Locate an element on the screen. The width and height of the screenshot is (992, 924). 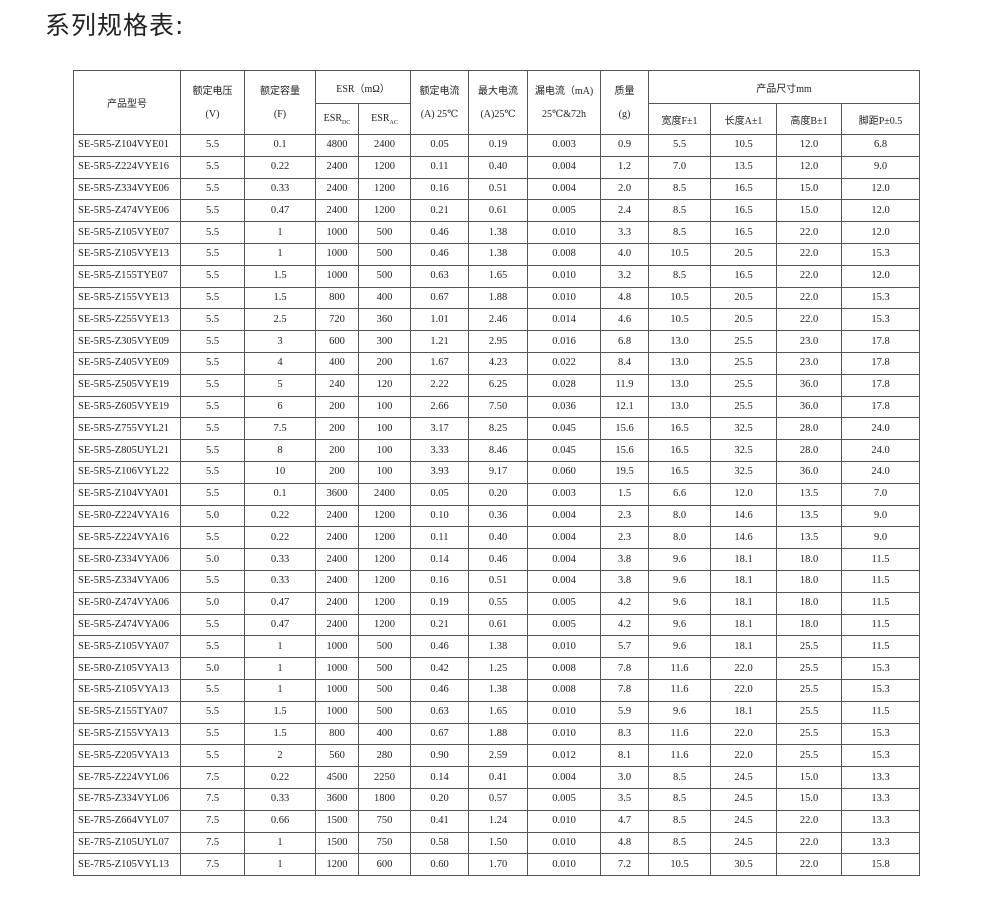
value-cell: 0.46 is located at coordinates (498, 559).